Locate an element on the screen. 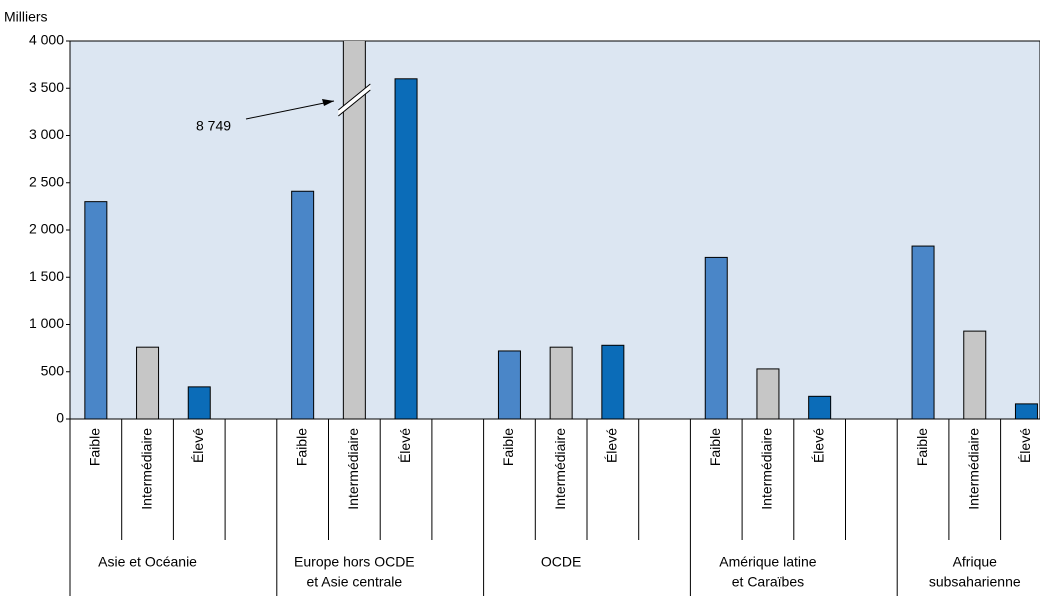 The image size is (1040, 596). y-tick-label: 1 000 is located at coordinates (46, 323).